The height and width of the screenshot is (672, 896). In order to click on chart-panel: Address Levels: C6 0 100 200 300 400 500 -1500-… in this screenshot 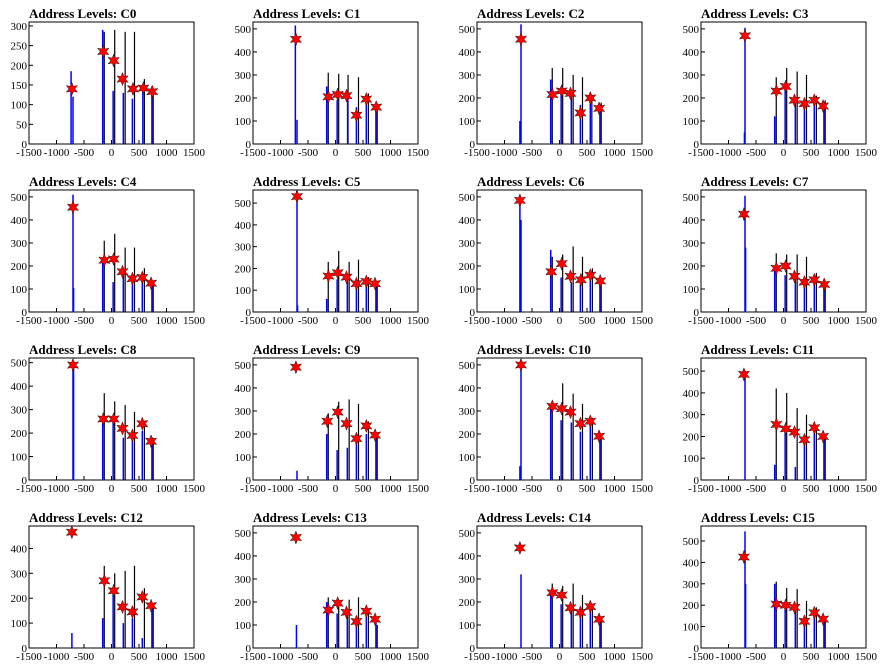, I will do `click(560, 252)`.